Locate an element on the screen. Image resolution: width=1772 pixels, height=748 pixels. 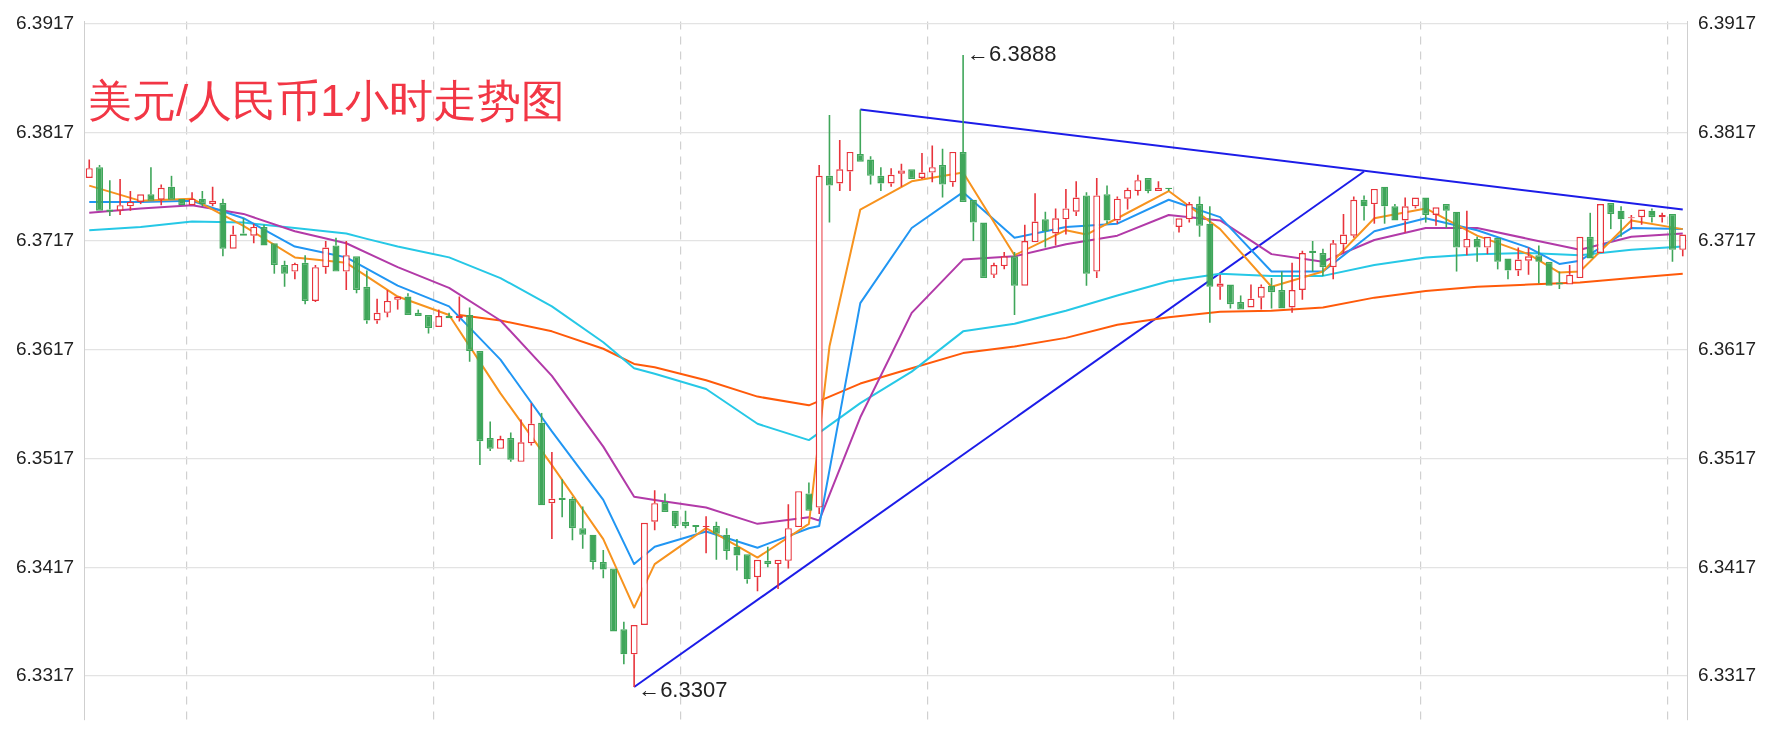
y2-tick-label: 6.3517 is located at coordinates (1727, 457).